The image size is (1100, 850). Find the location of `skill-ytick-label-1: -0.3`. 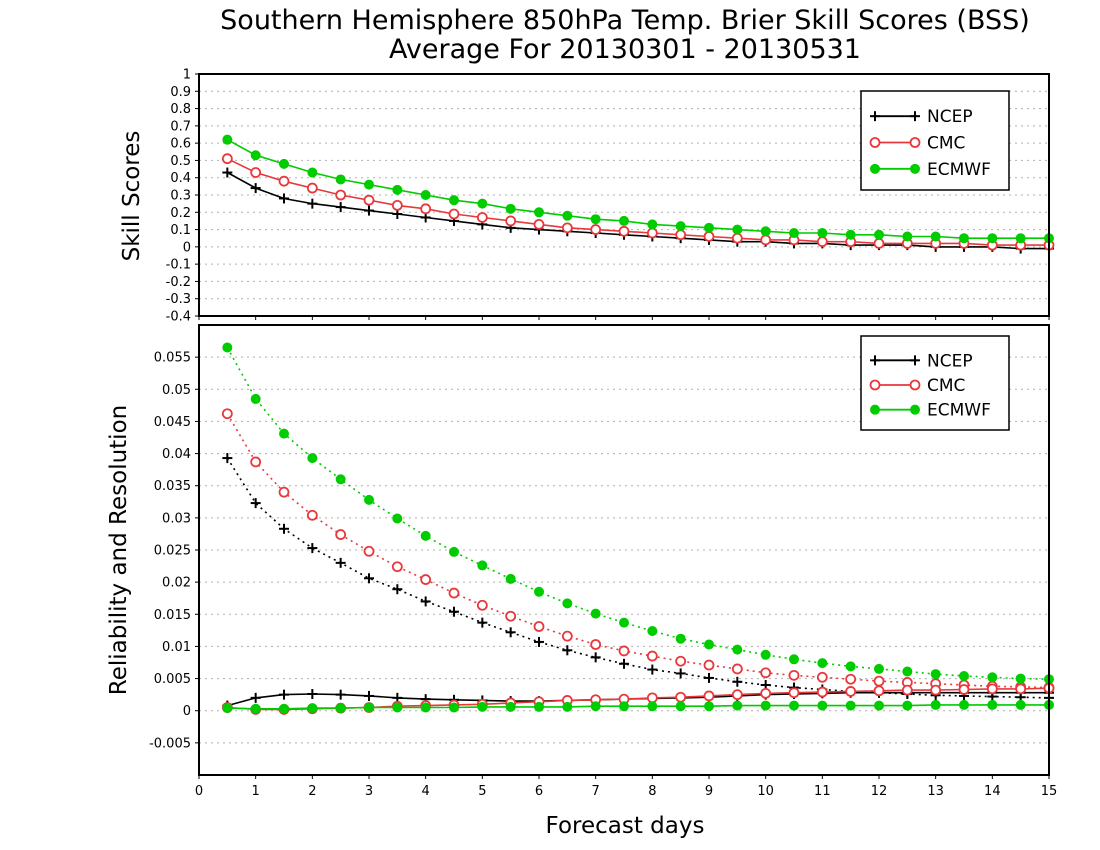

skill-ytick-label-1: -0.3 is located at coordinates (178, 299).